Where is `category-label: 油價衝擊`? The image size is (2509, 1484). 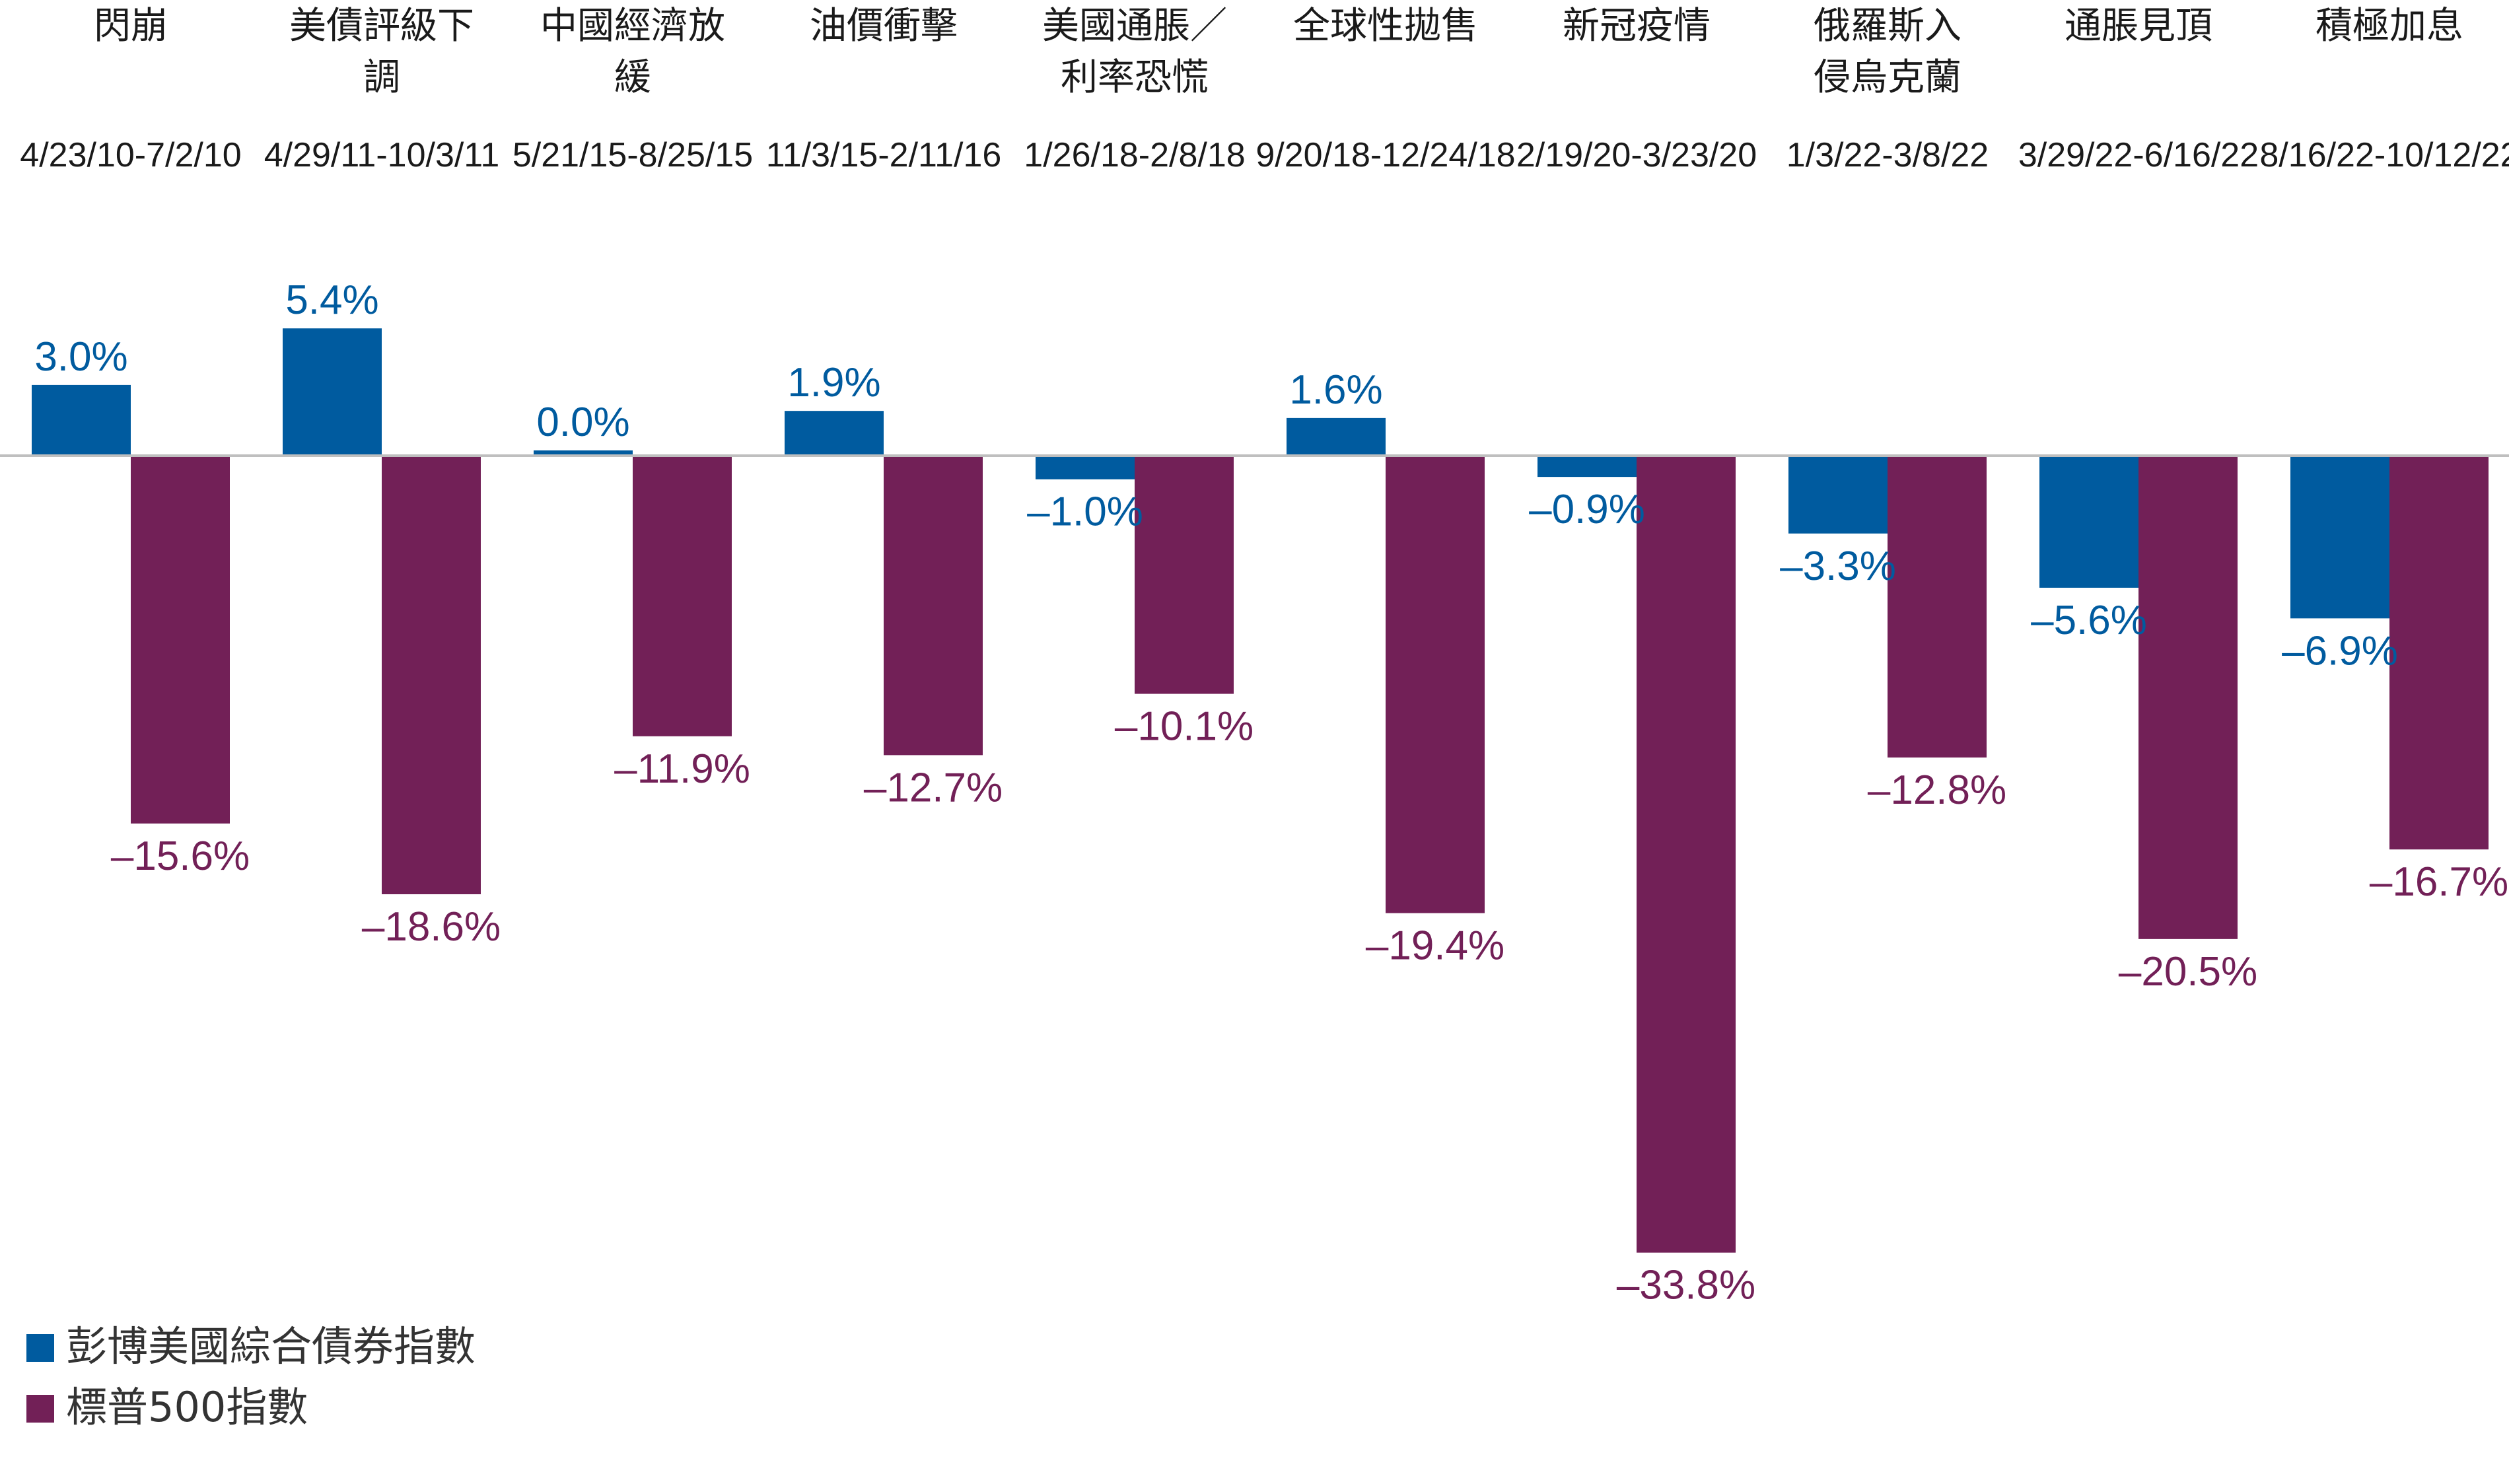 category-label: 油價衝擊 is located at coordinates (884, 26).